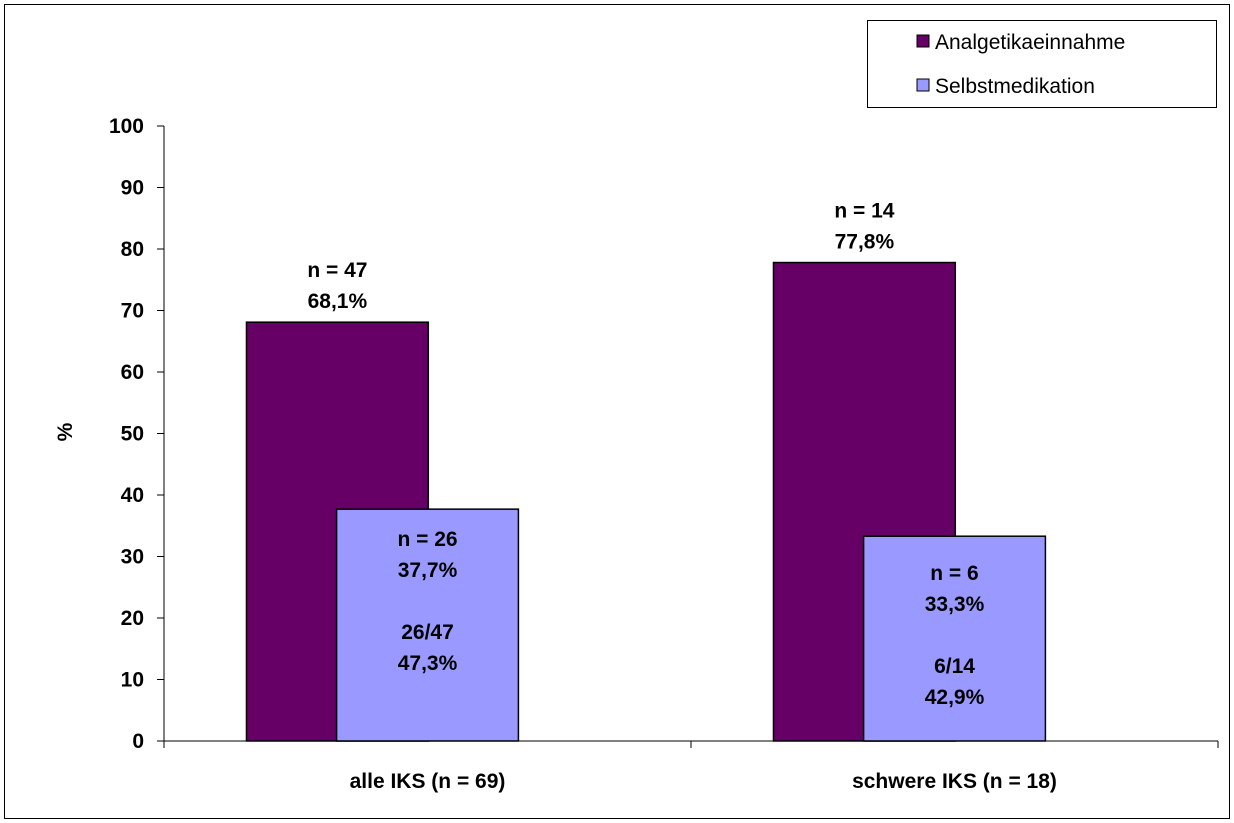 Image resolution: width=1234 pixels, height=823 pixels. I want to click on y-tick-label: 10, so click(132, 680).